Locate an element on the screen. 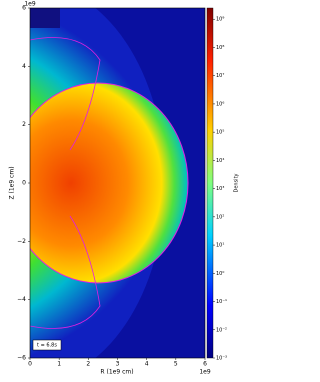 This screenshot has height=382, width=320. x-tick-label: 5 is located at coordinates (176, 364).